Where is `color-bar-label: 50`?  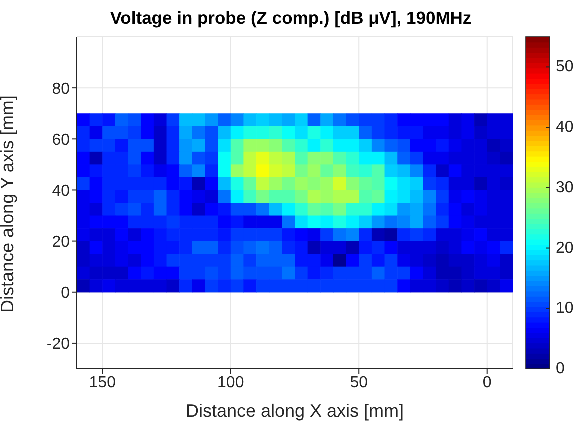
color-bar-label: 50 is located at coordinates (565, 67).